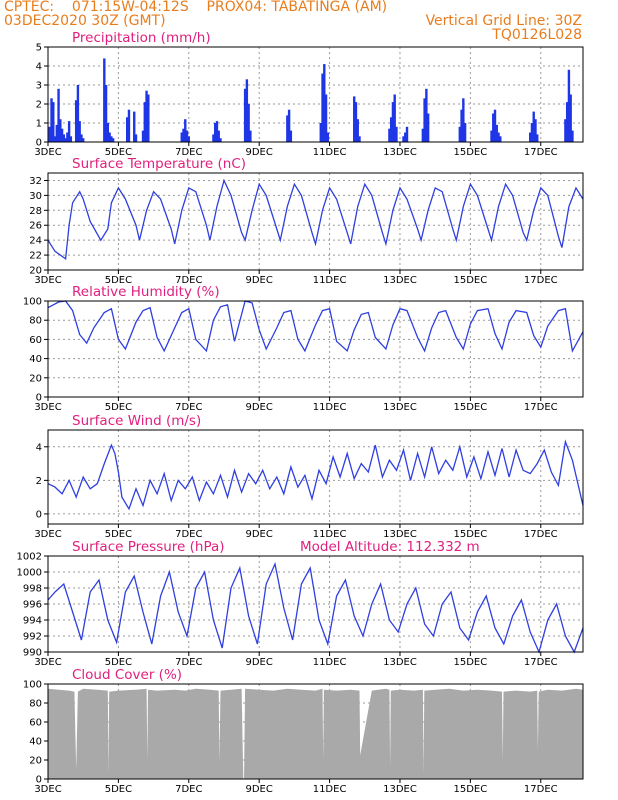 Image resolution: width=618 pixels, height=800 pixels. I want to click on wind-title: Surface Wind (m/s), so click(136, 421).